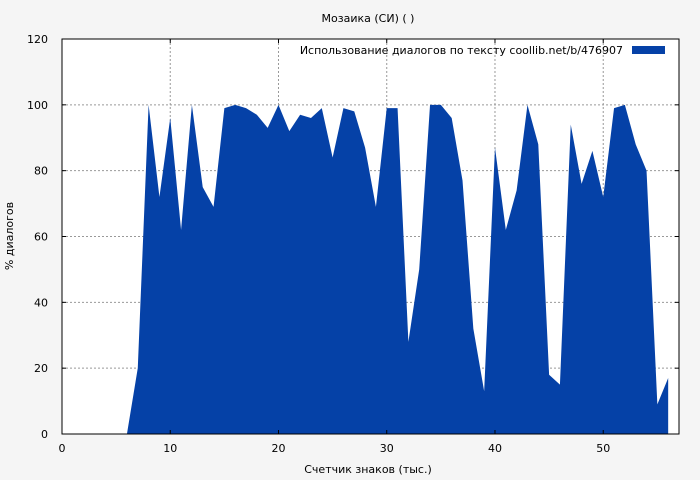 This screenshot has height=480, width=700. I want to click on y-tick-label: 0, so click(44, 434).